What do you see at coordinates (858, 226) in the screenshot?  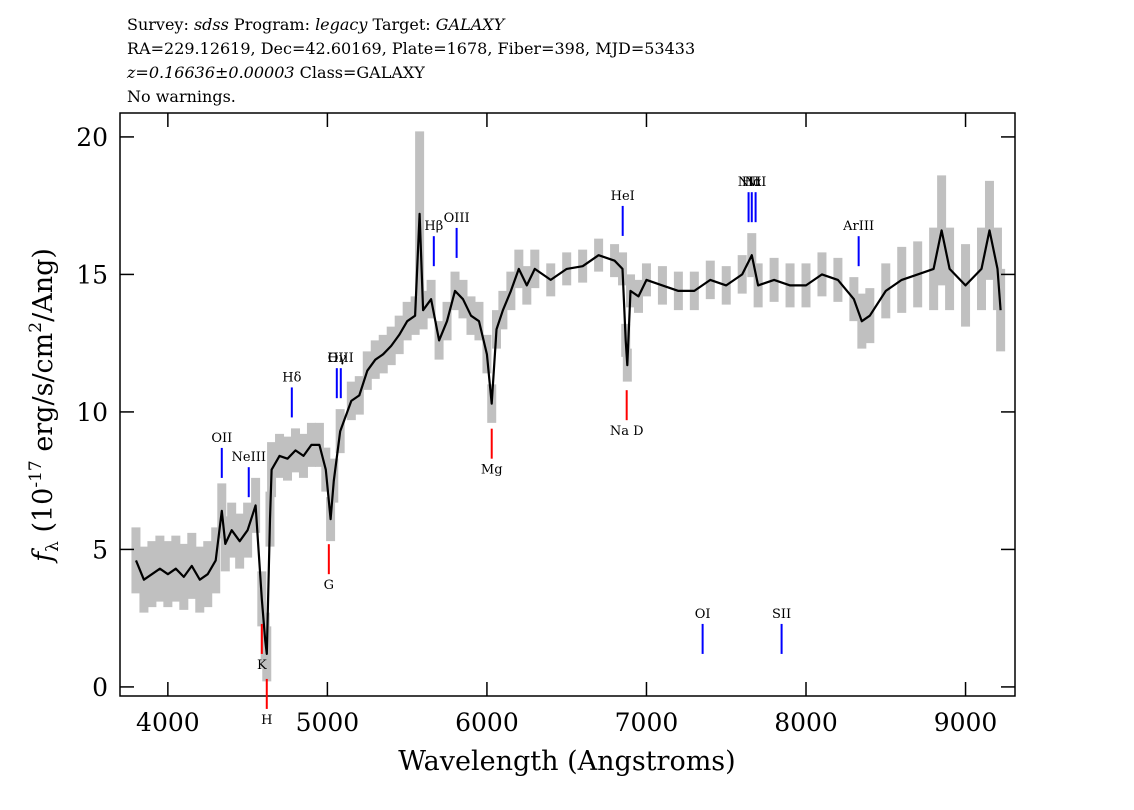 I see `line-label: ArIII` at bounding box center [858, 226].